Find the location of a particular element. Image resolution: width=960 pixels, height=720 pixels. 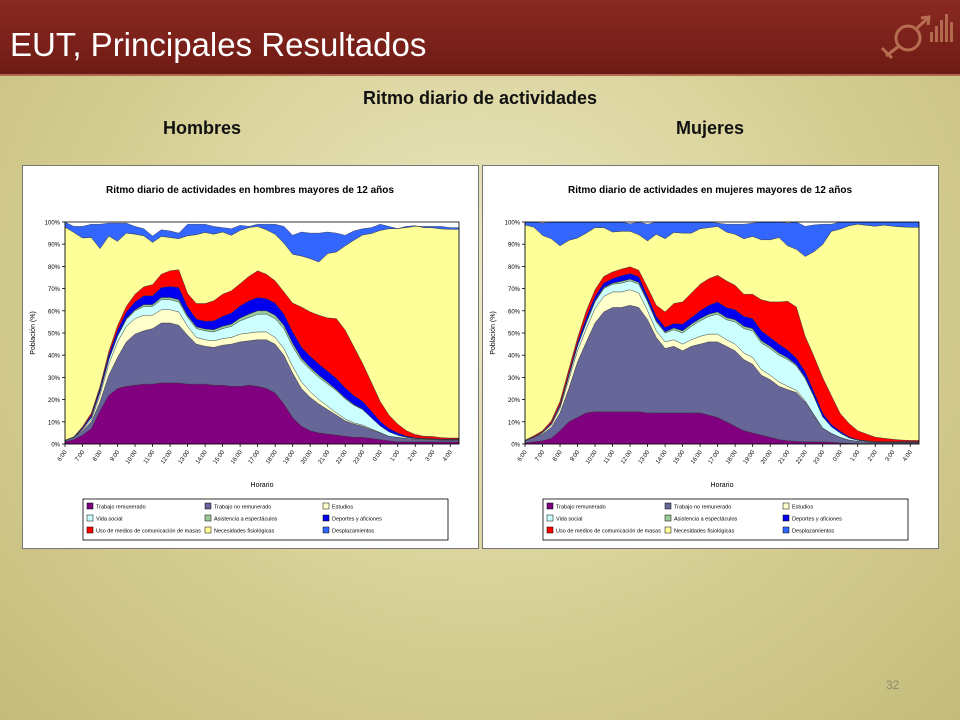

mujeres-label: Mujeres is located at coordinates (710, 128).